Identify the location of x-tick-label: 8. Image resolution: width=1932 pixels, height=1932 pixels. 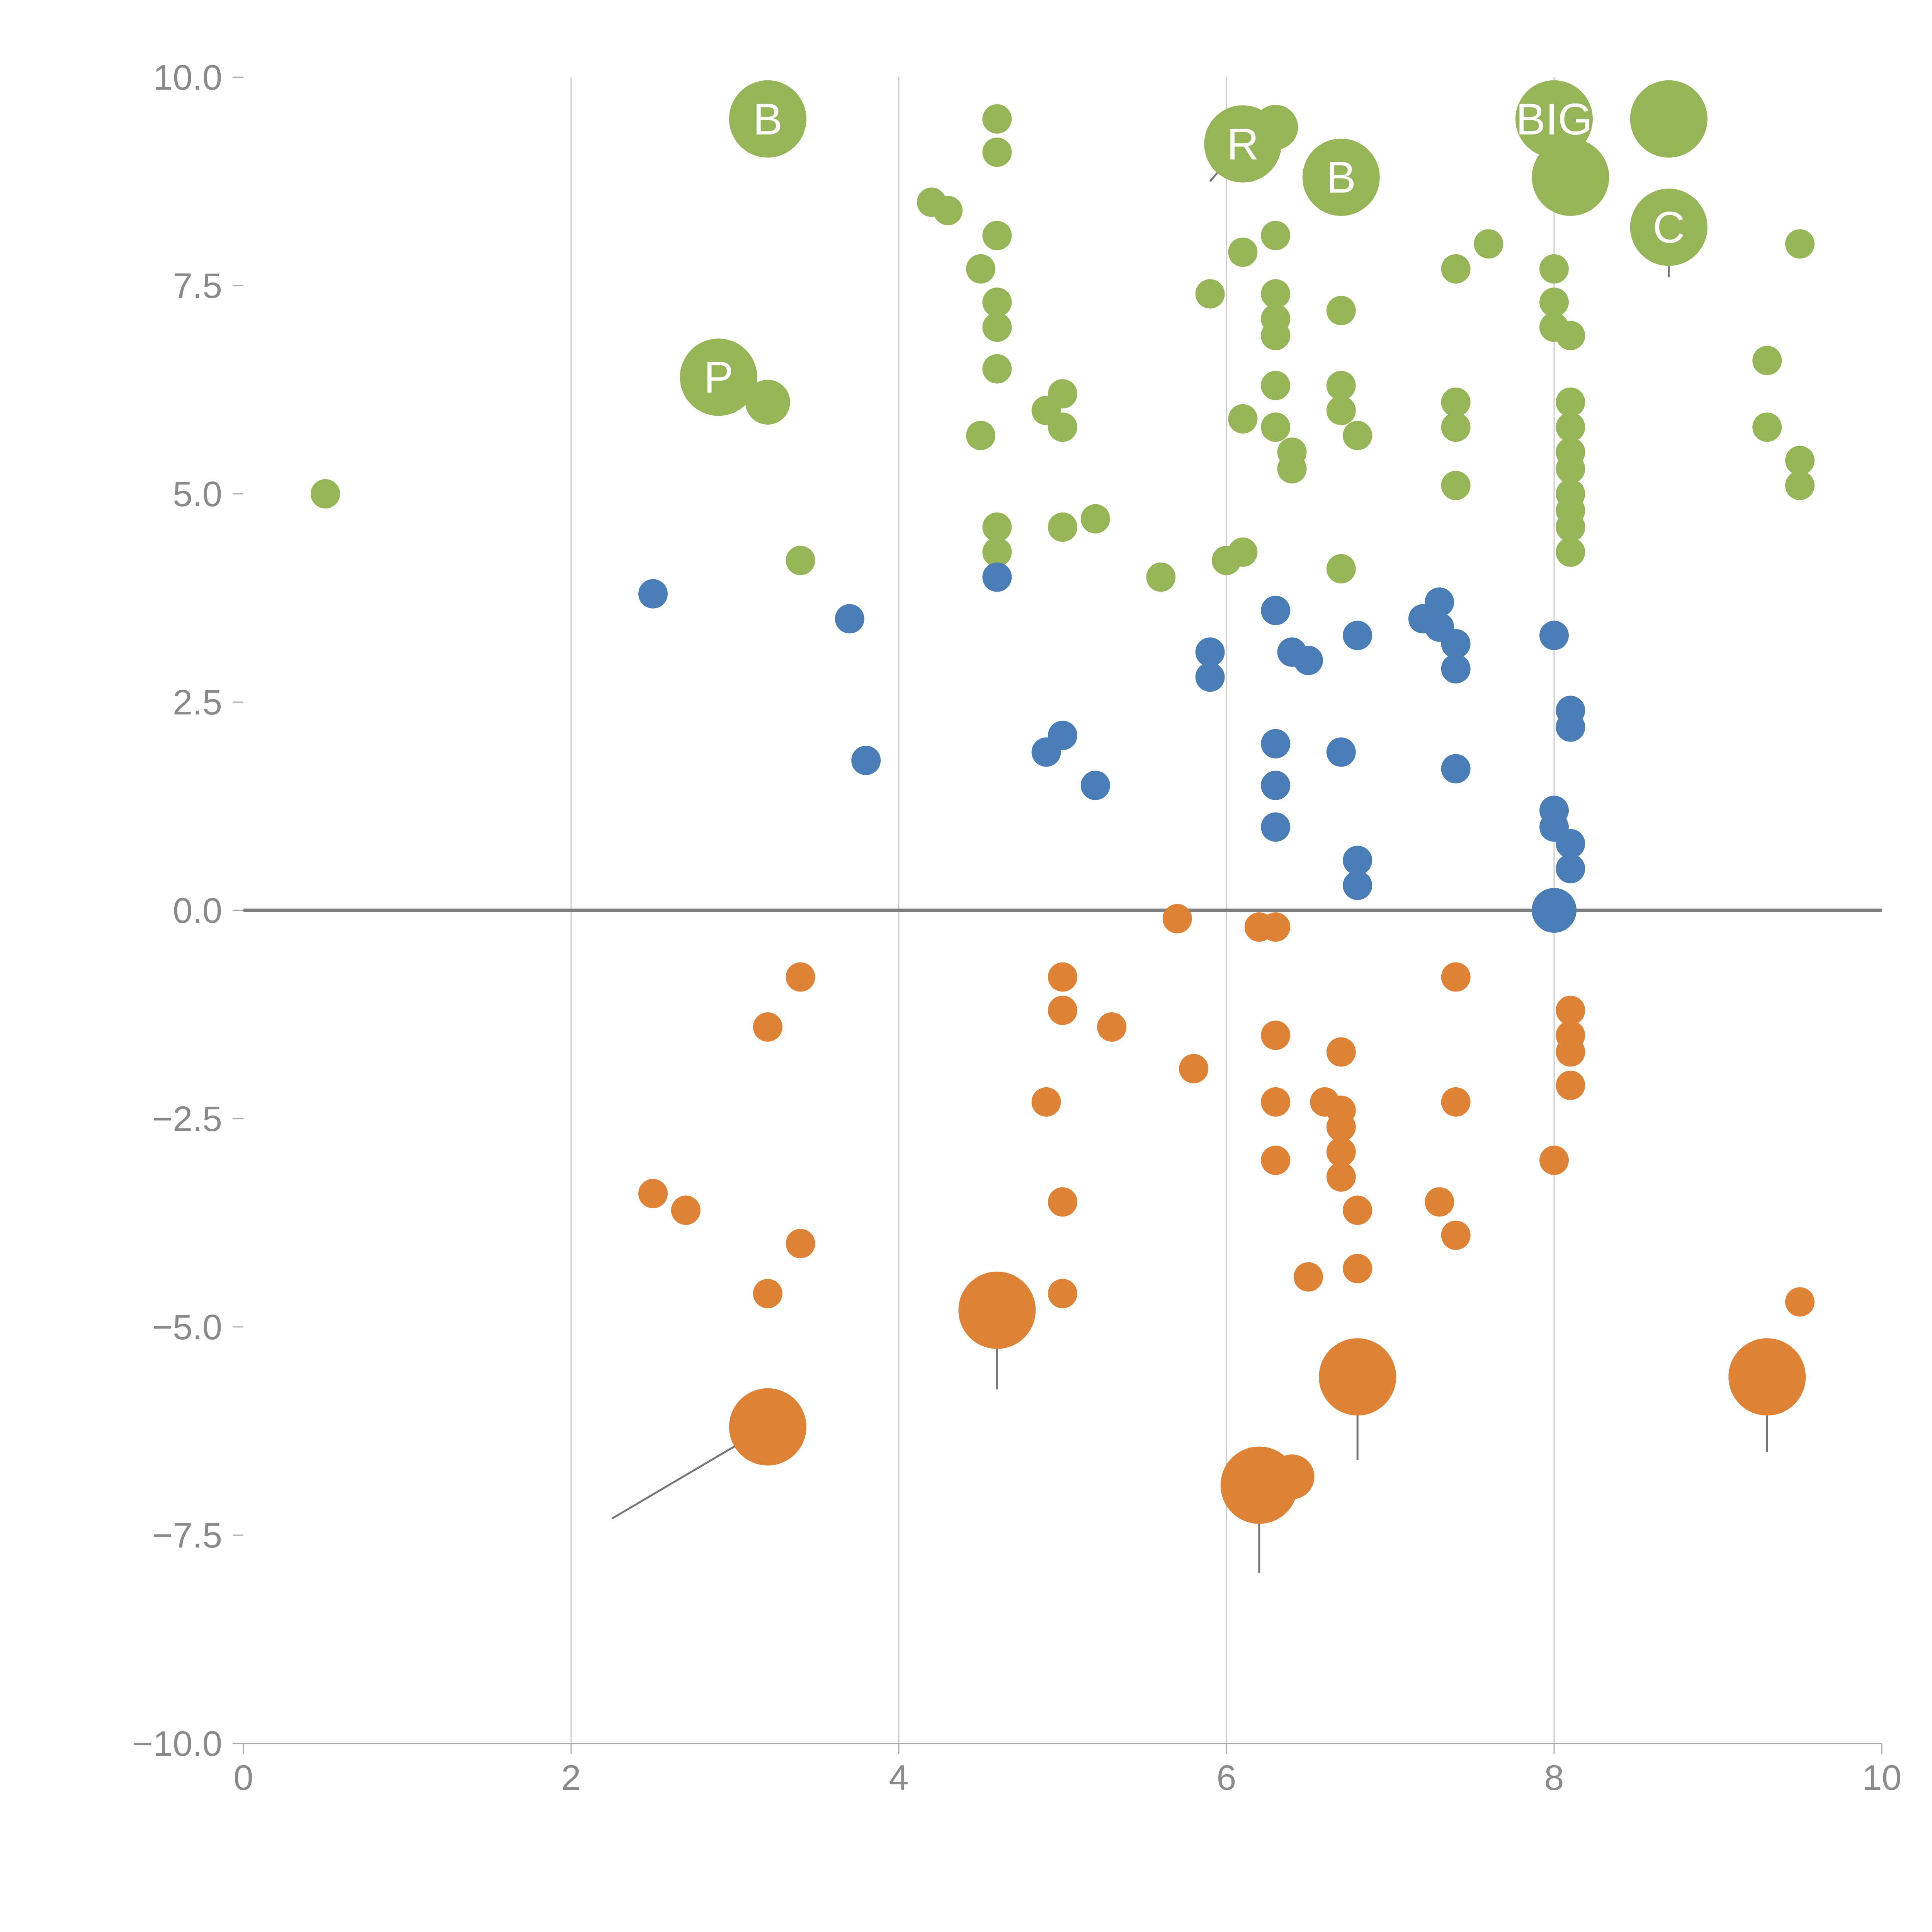
(1554, 1778).